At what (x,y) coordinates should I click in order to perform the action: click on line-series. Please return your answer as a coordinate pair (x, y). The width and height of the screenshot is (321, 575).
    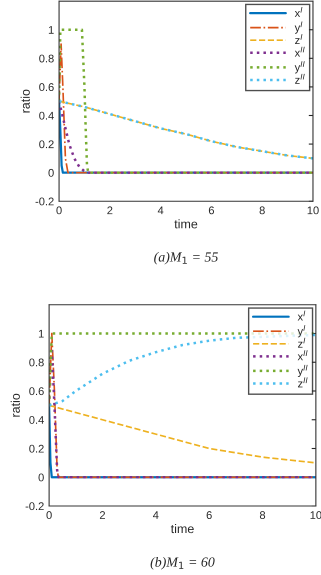
    Looking at the image, I should click on (182, 434).